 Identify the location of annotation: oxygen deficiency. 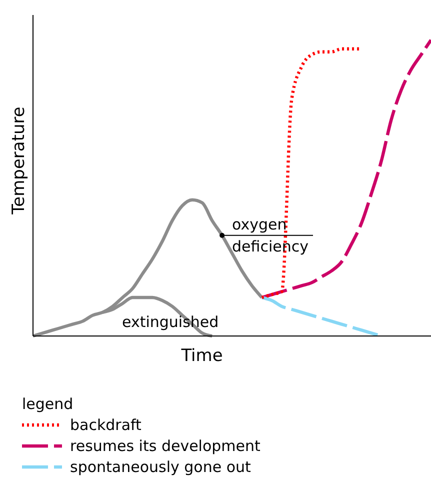
(270, 235).